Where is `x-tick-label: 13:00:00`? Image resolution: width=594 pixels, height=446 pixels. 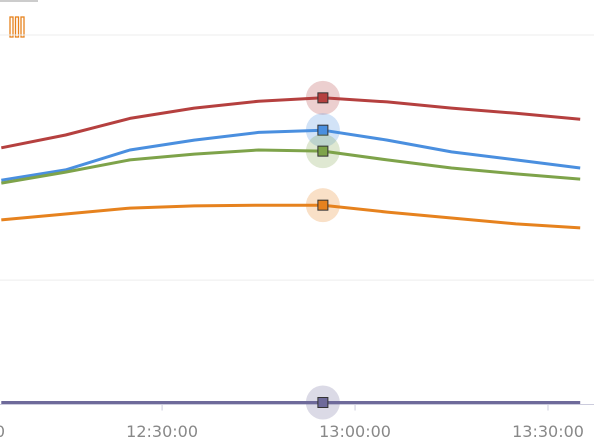
x-tick-label: 13:00:00 is located at coordinates (355, 431).